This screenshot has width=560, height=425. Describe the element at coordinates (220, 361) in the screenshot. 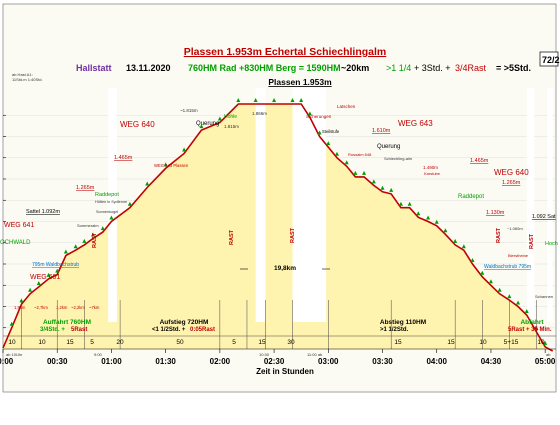

I see `x-tick-label: 02:00` at that location.